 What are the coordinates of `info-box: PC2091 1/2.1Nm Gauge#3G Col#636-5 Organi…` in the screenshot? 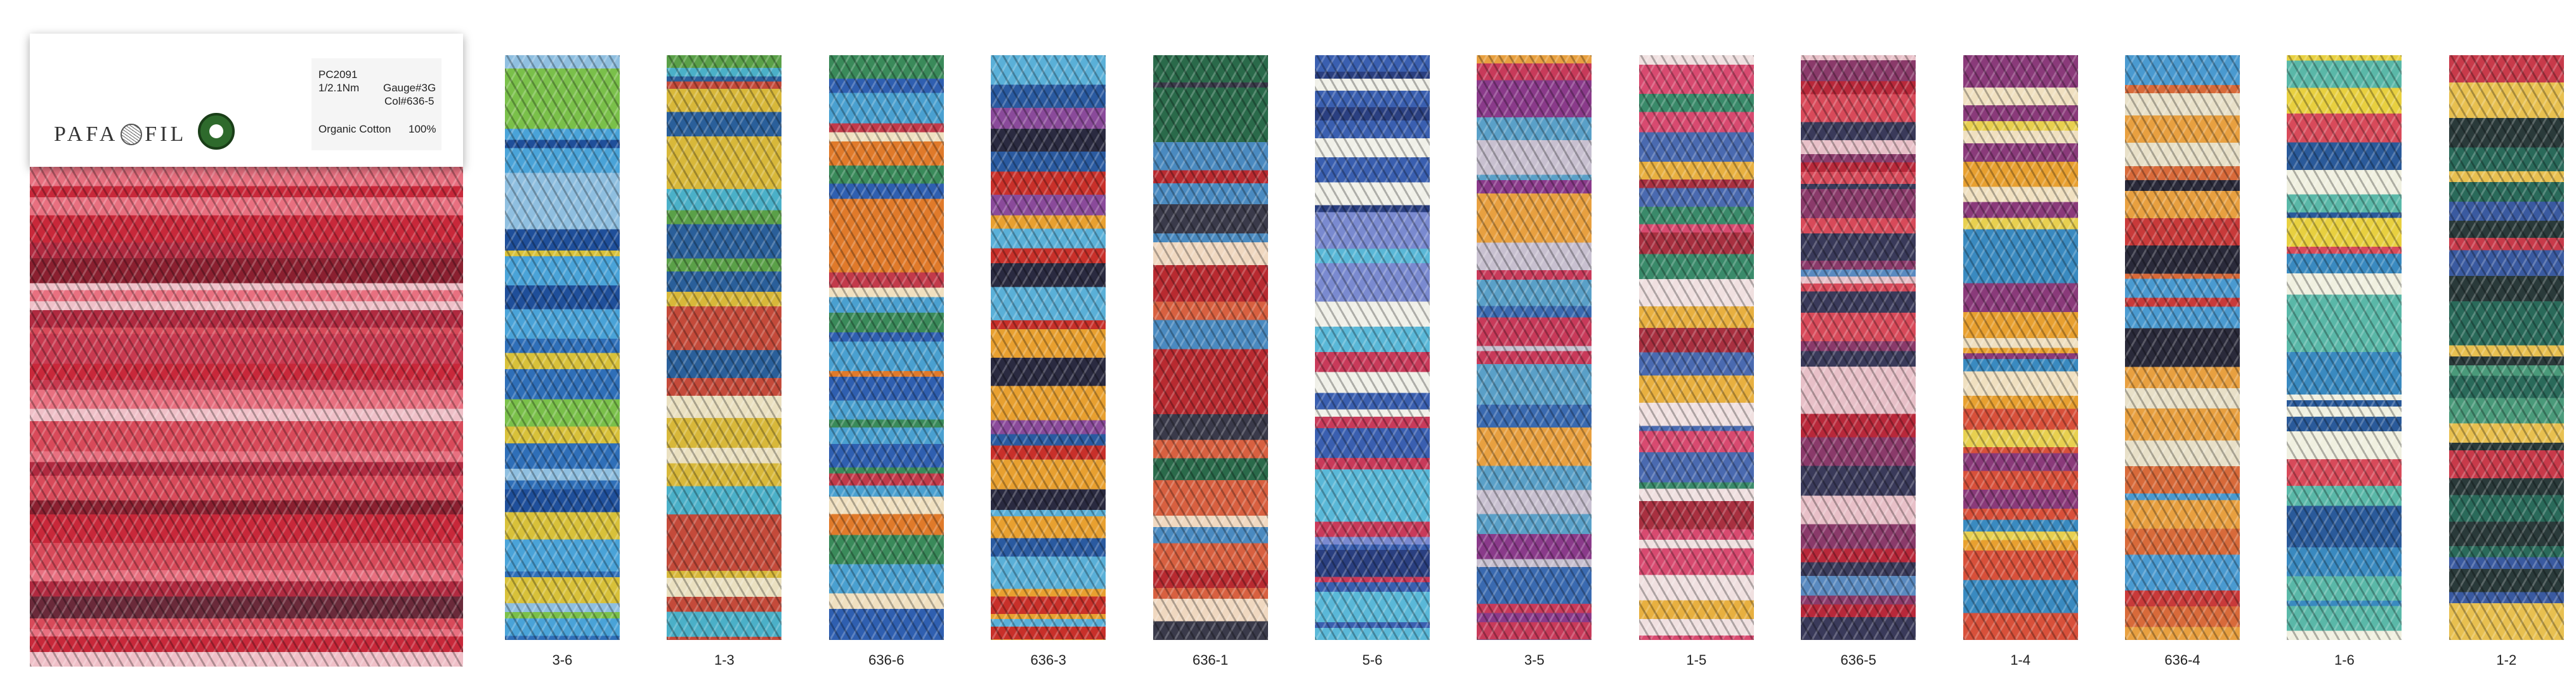 It's located at (376, 104).